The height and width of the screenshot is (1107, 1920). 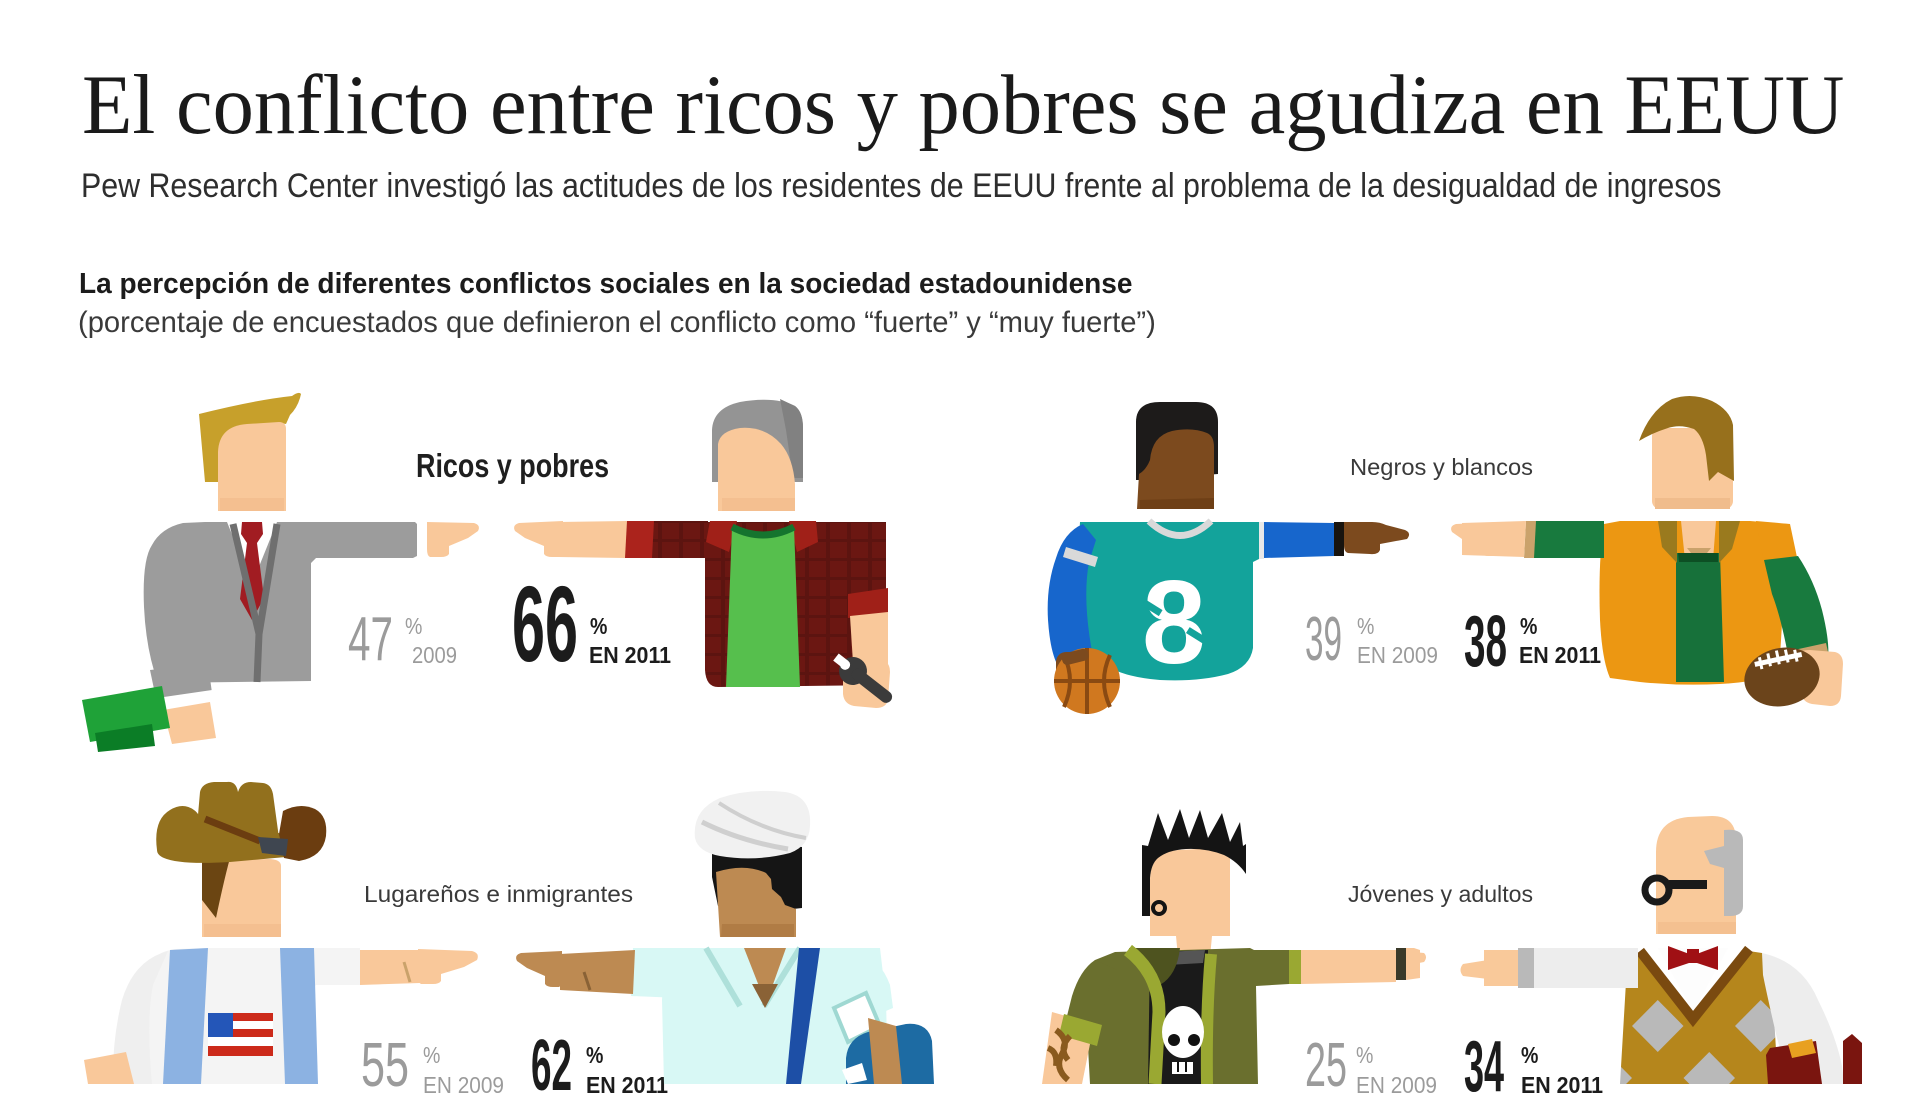 What do you see at coordinates (1174, 621) in the screenshot?
I see `svg-text: 8` at bounding box center [1174, 621].